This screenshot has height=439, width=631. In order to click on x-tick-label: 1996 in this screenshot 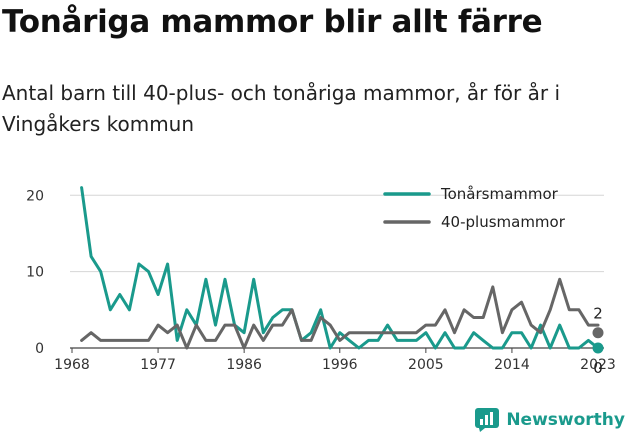, I will do `click(340, 365)`.